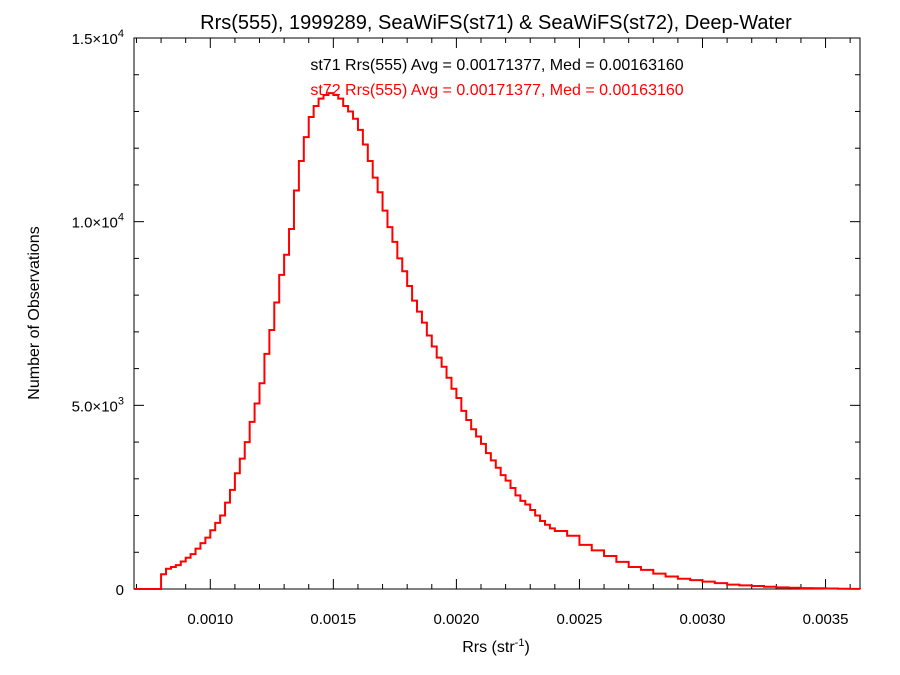 The height and width of the screenshot is (675, 900). I want to click on x-axis-title: Rrs (str-1), so click(496, 646).